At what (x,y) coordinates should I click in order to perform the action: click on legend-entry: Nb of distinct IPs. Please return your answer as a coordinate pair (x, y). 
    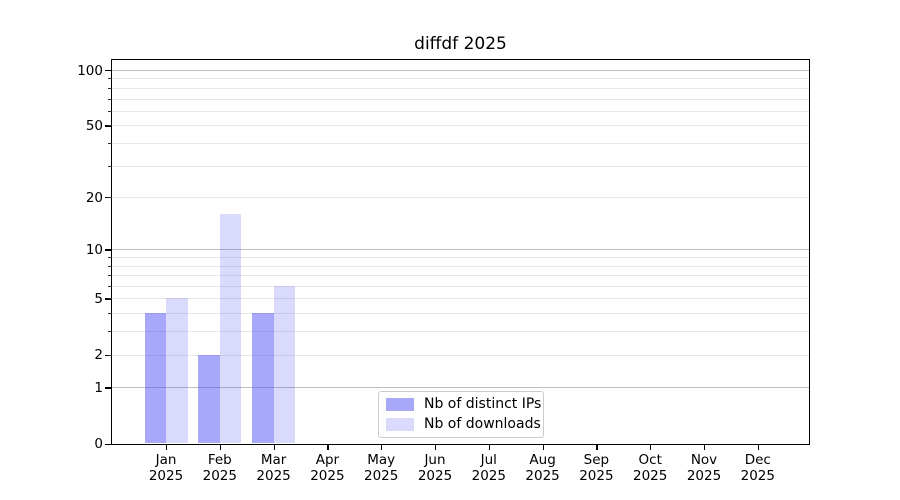
    Looking at the image, I should click on (463, 404).